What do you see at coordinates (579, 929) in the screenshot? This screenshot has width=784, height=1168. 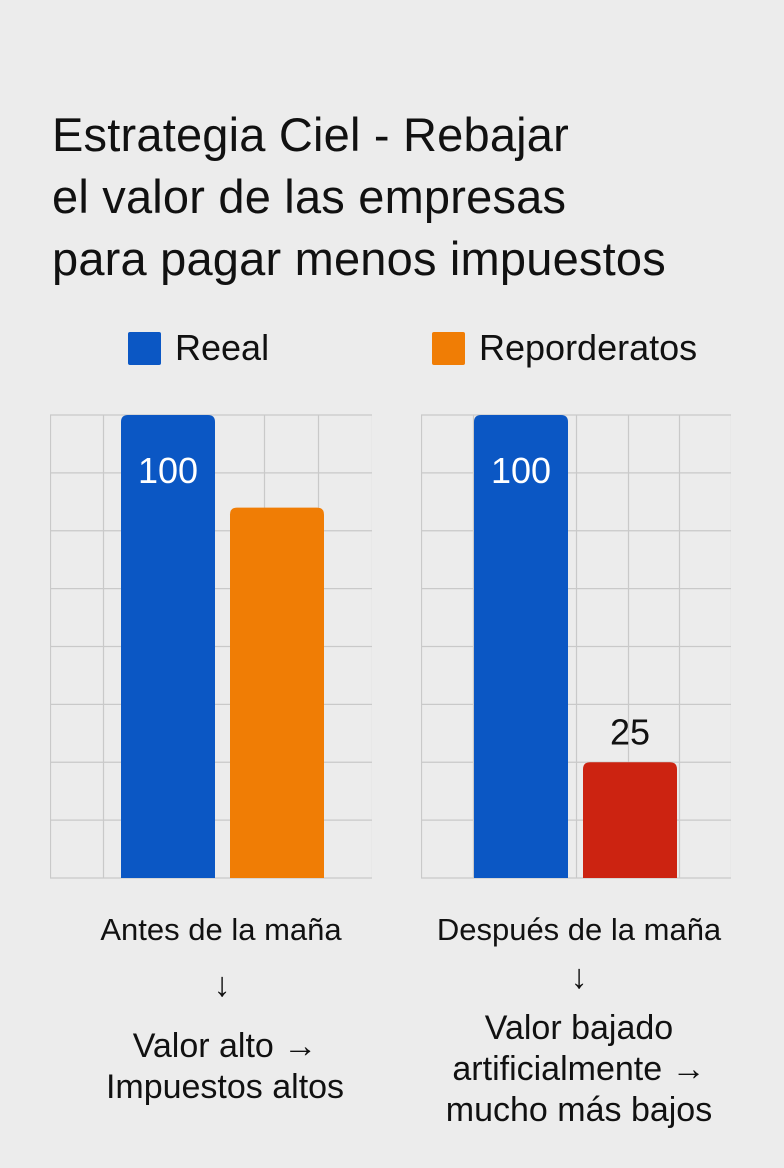 I see `caption-after: Después de la maña` at bounding box center [579, 929].